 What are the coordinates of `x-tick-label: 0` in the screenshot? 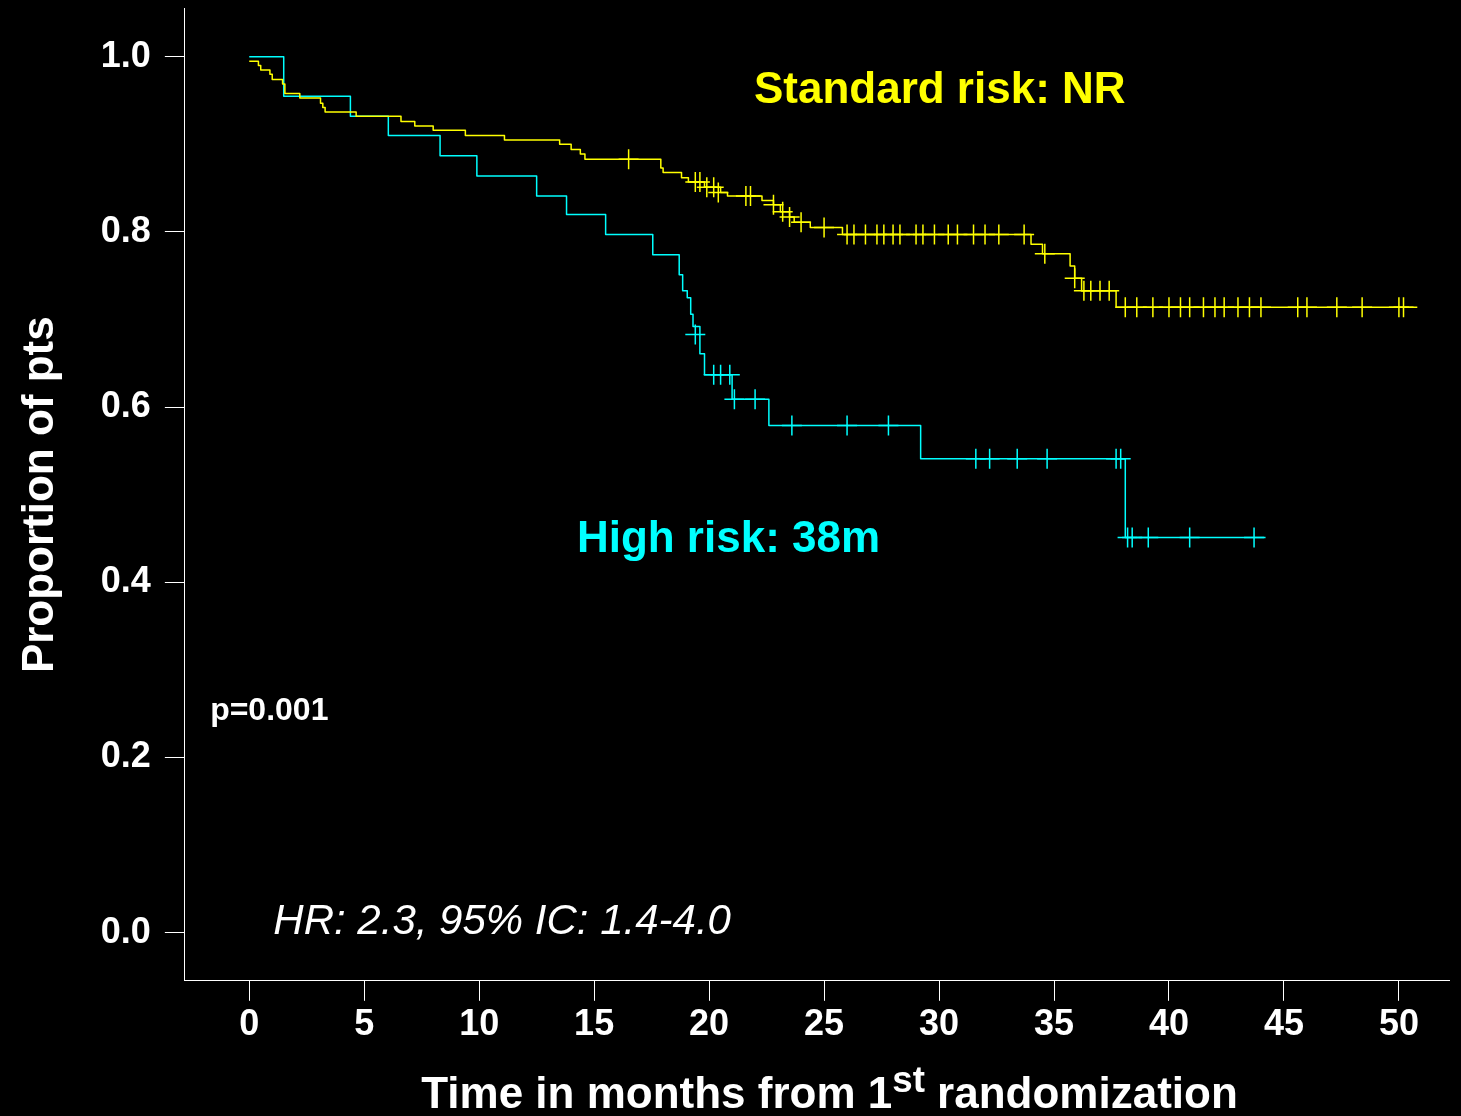 It's located at (249, 1023).